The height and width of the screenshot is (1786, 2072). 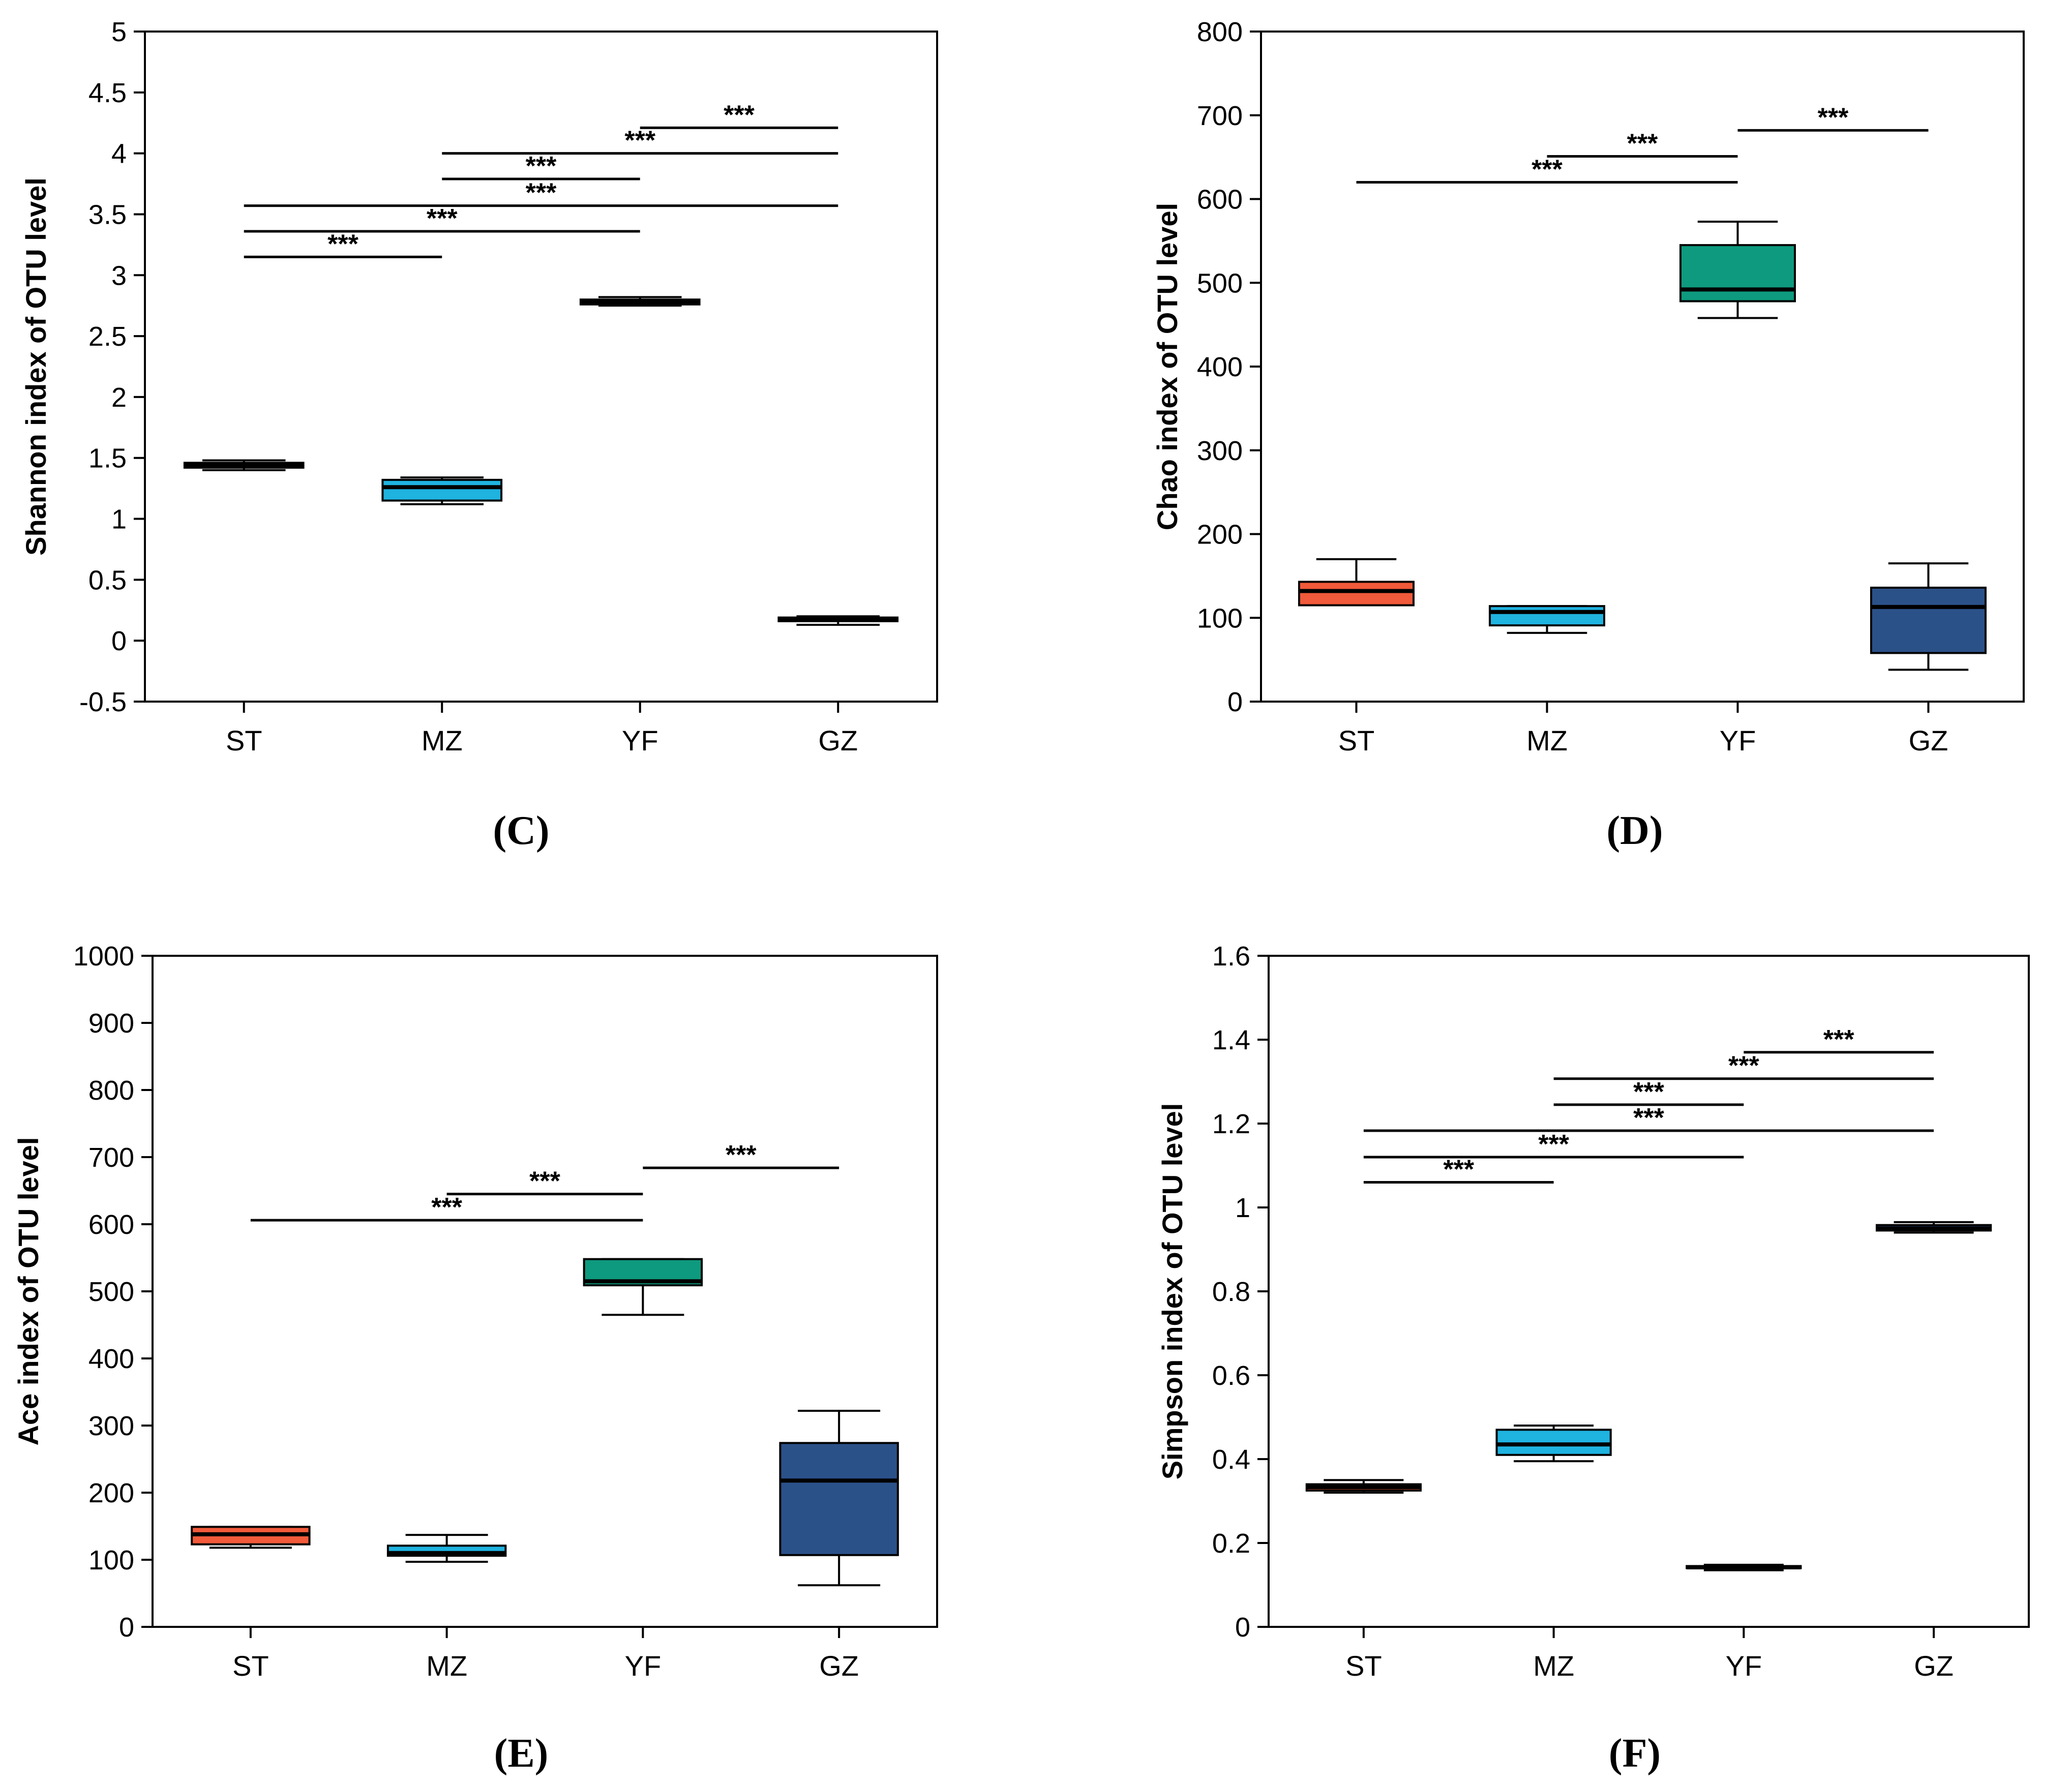 I want to click on y-tick-label: 3.5, so click(x=107, y=214).